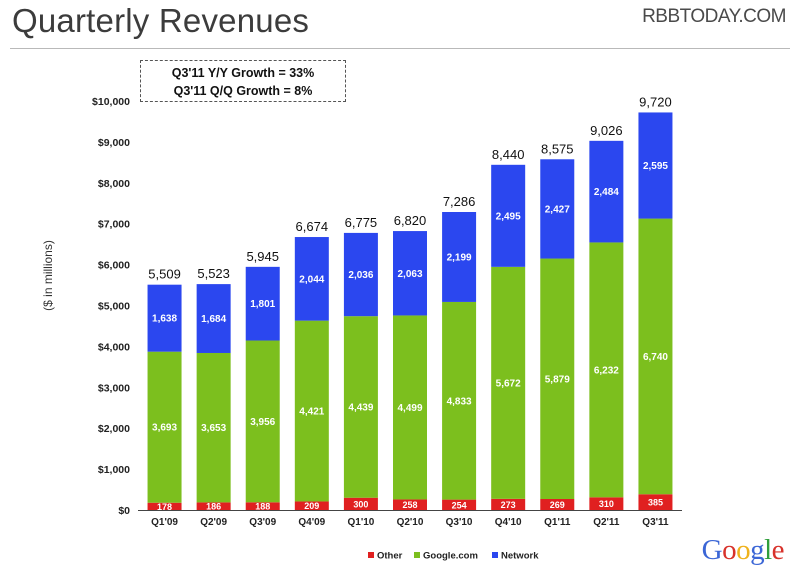 The width and height of the screenshot is (800, 570). I want to click on data-label-google-com: 3,956, so click(262, 422).